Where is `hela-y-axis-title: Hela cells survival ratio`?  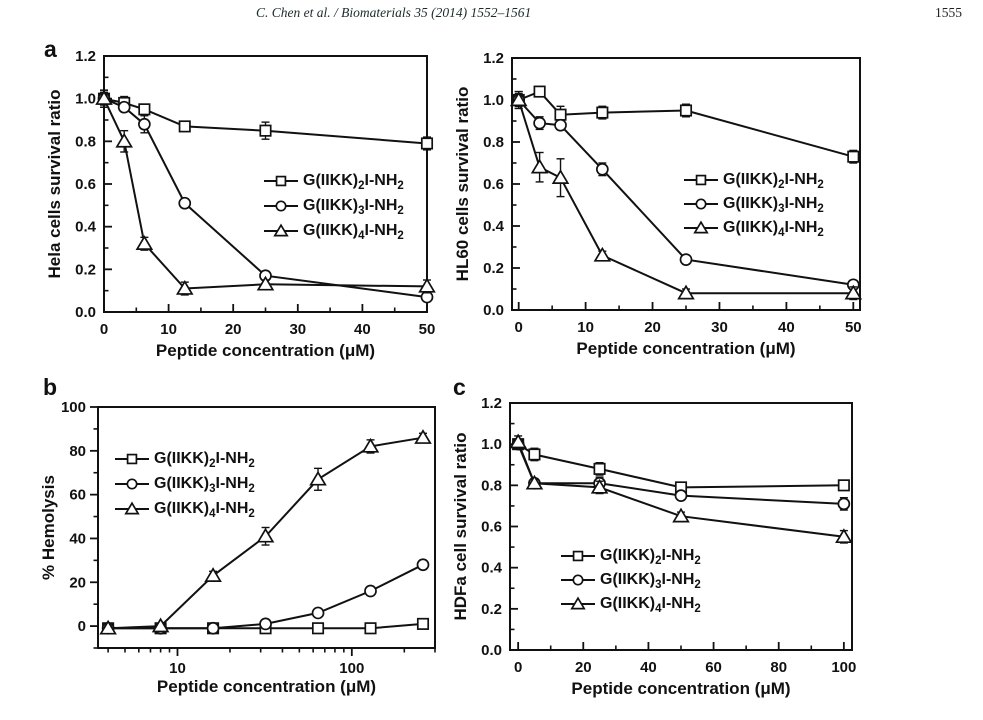
hela-y-axis-title: Hela cells survival ratio is located at coordinates (54, 184).